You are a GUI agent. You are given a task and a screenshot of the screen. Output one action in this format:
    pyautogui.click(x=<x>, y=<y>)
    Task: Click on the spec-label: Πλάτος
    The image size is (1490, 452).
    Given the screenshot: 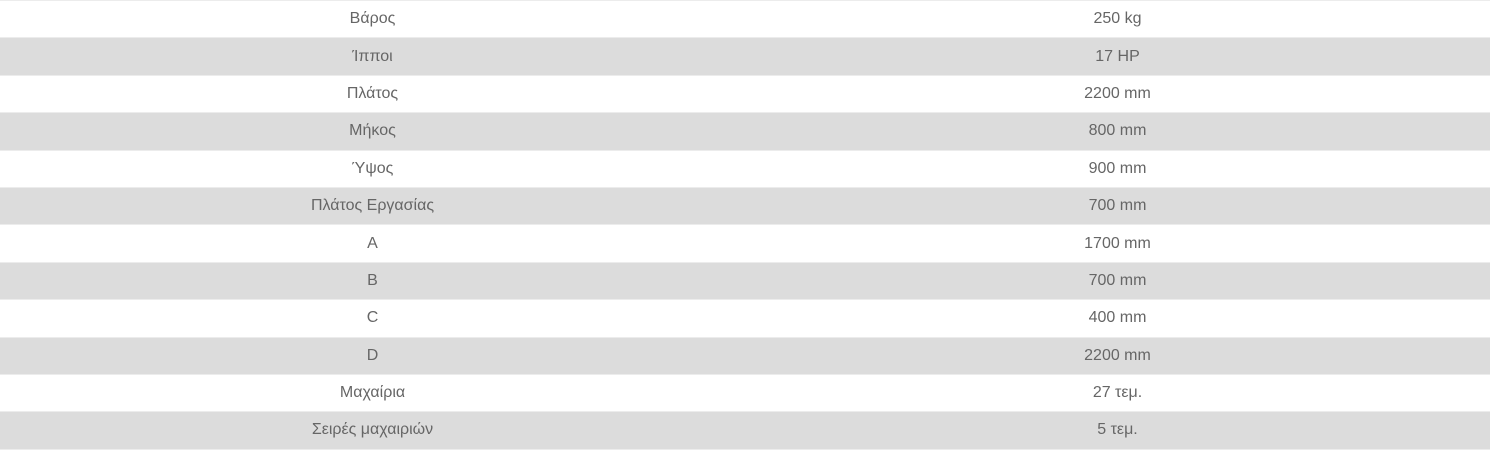 What is the action you would take?
    pyautogui.click(x=372, y=94)
    